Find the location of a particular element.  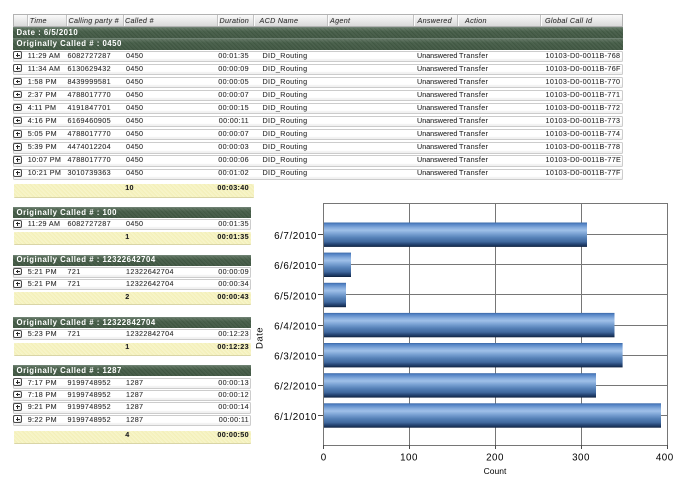

svg-text: 0 is located at coordinates (324, 458).